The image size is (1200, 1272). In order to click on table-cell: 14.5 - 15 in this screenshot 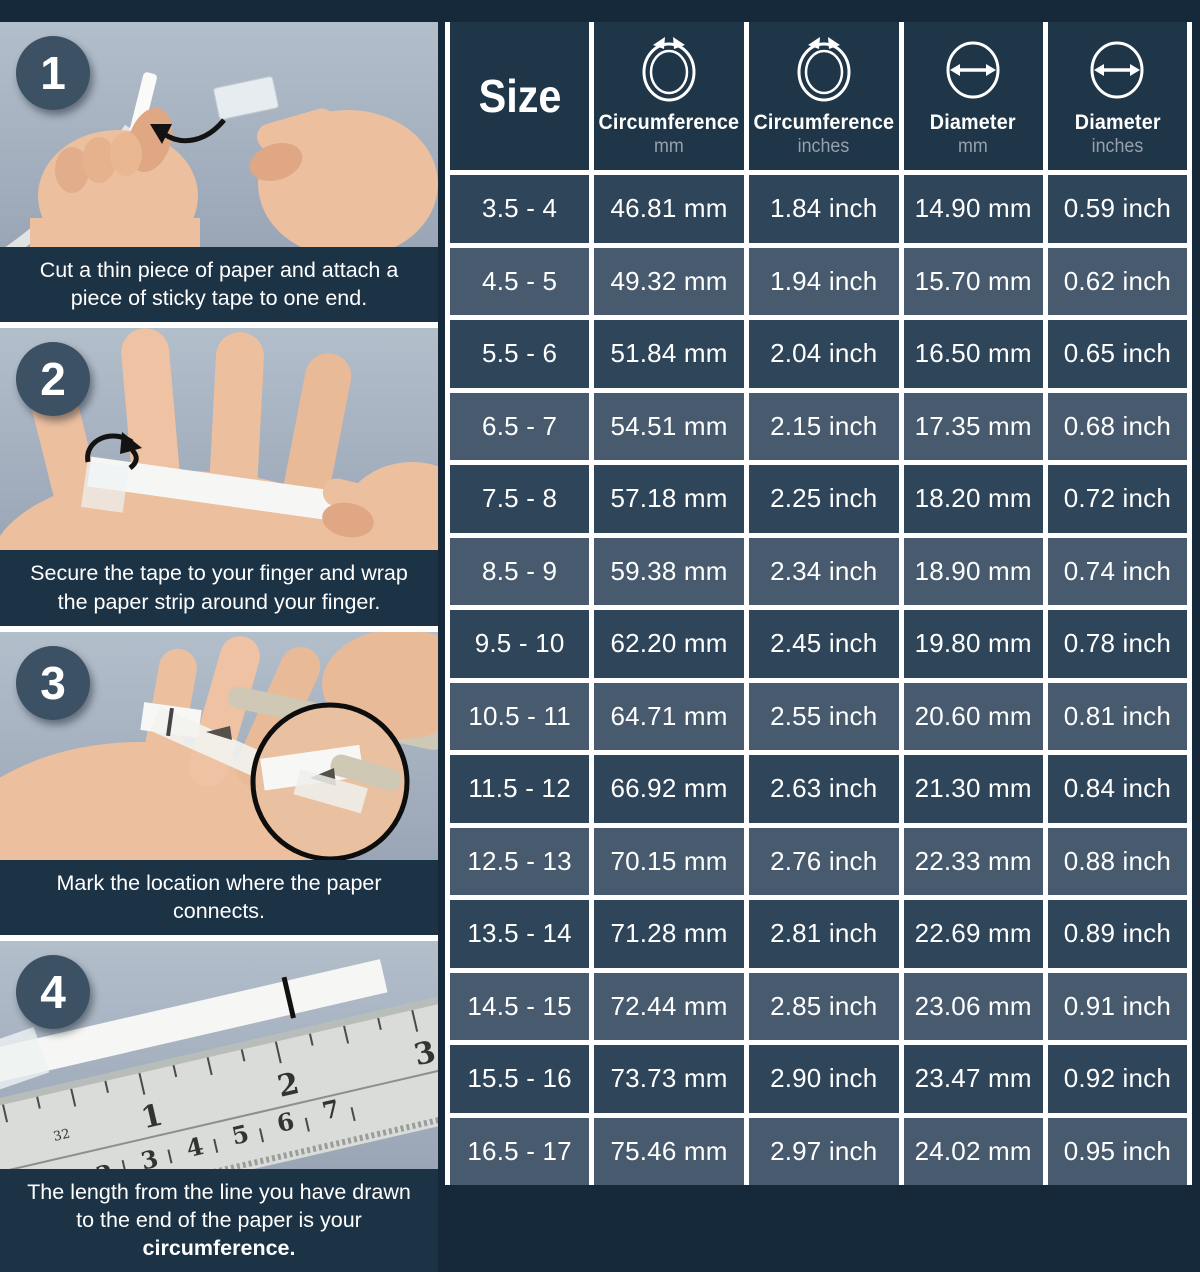, I will do `click(520, 1006)`.